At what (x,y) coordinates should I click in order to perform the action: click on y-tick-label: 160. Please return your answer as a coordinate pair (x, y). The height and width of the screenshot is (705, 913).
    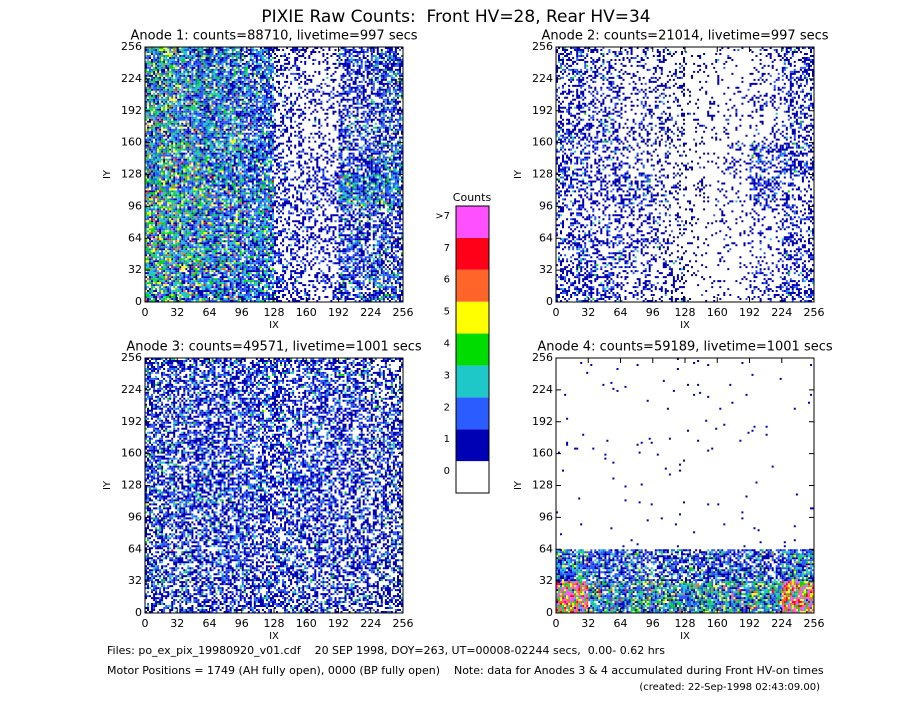
    Looking at the image, I should click on (542, 453).